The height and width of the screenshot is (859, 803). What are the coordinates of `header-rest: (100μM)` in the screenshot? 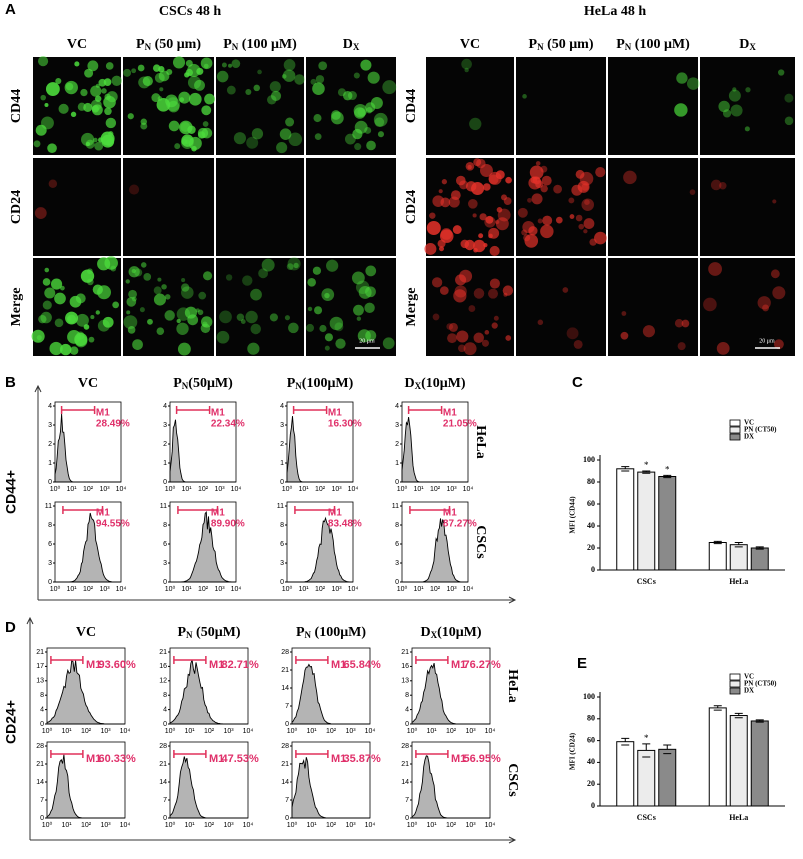 It's located at (328, 383).